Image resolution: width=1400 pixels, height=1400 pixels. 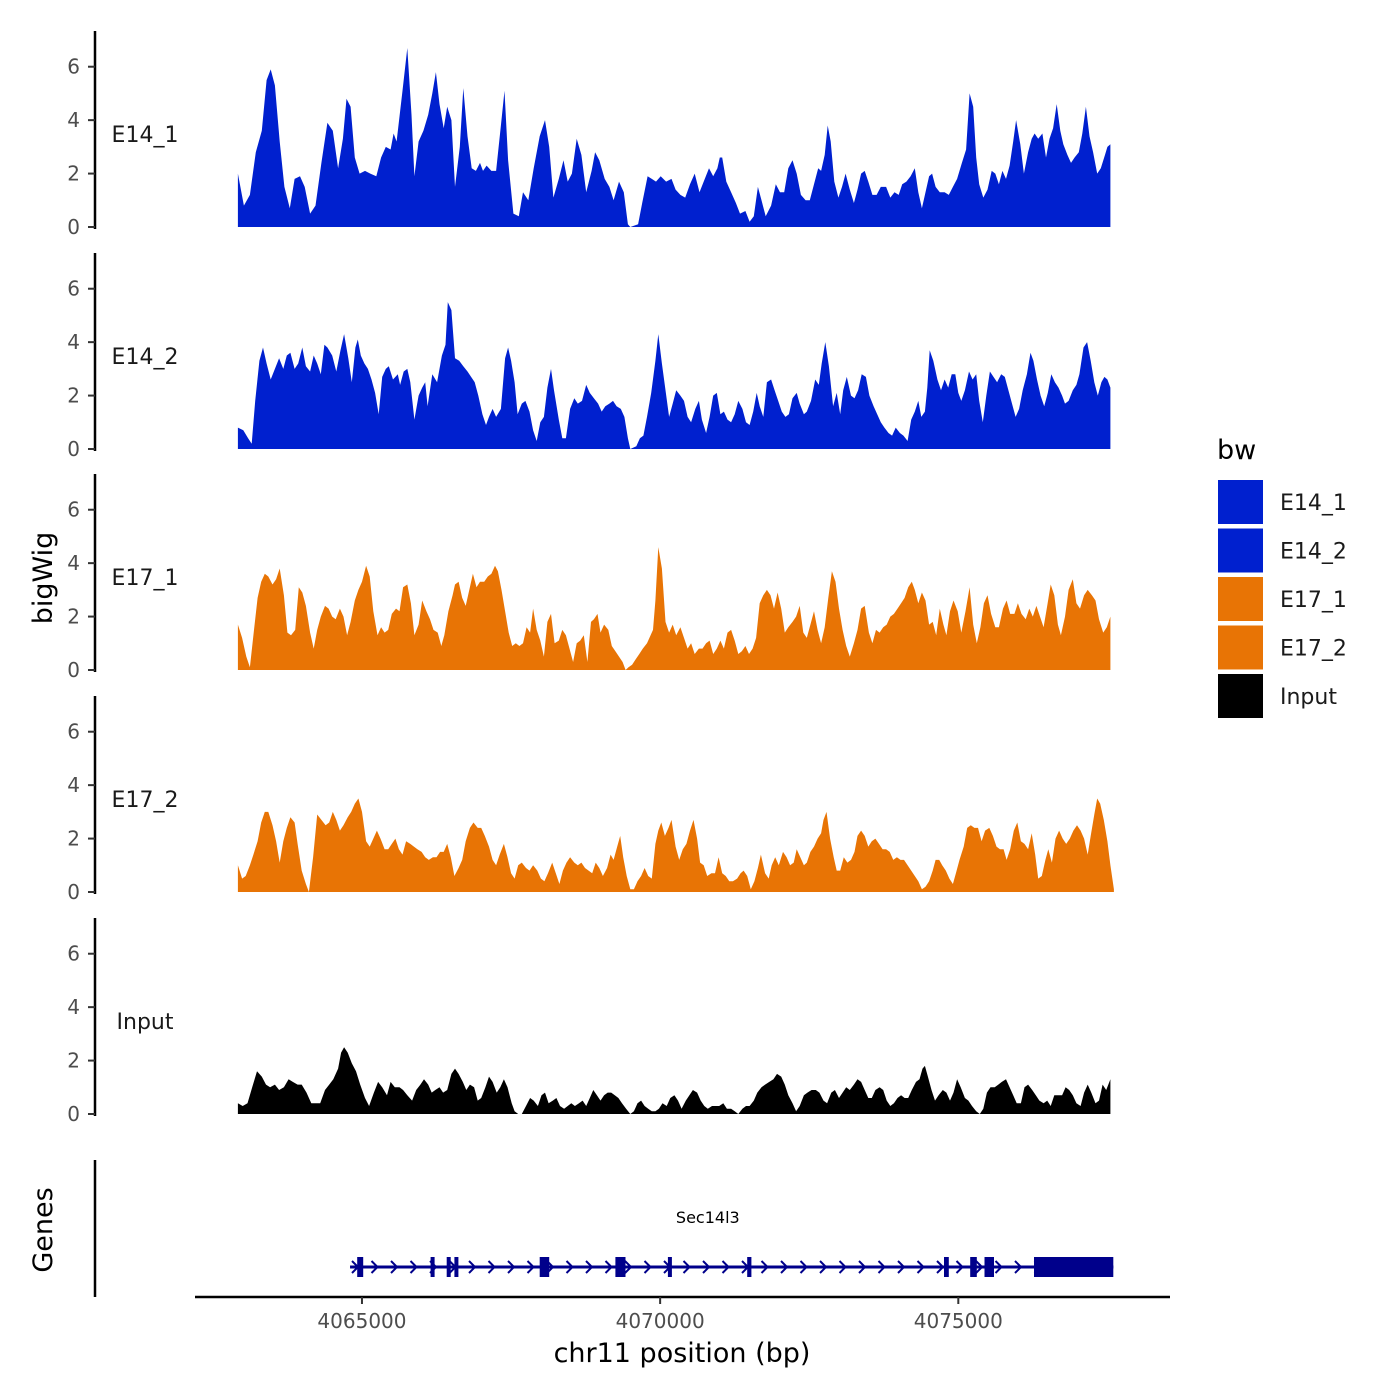 I want to click on genes-track-title: Genes, so click(x=43, y=1229).